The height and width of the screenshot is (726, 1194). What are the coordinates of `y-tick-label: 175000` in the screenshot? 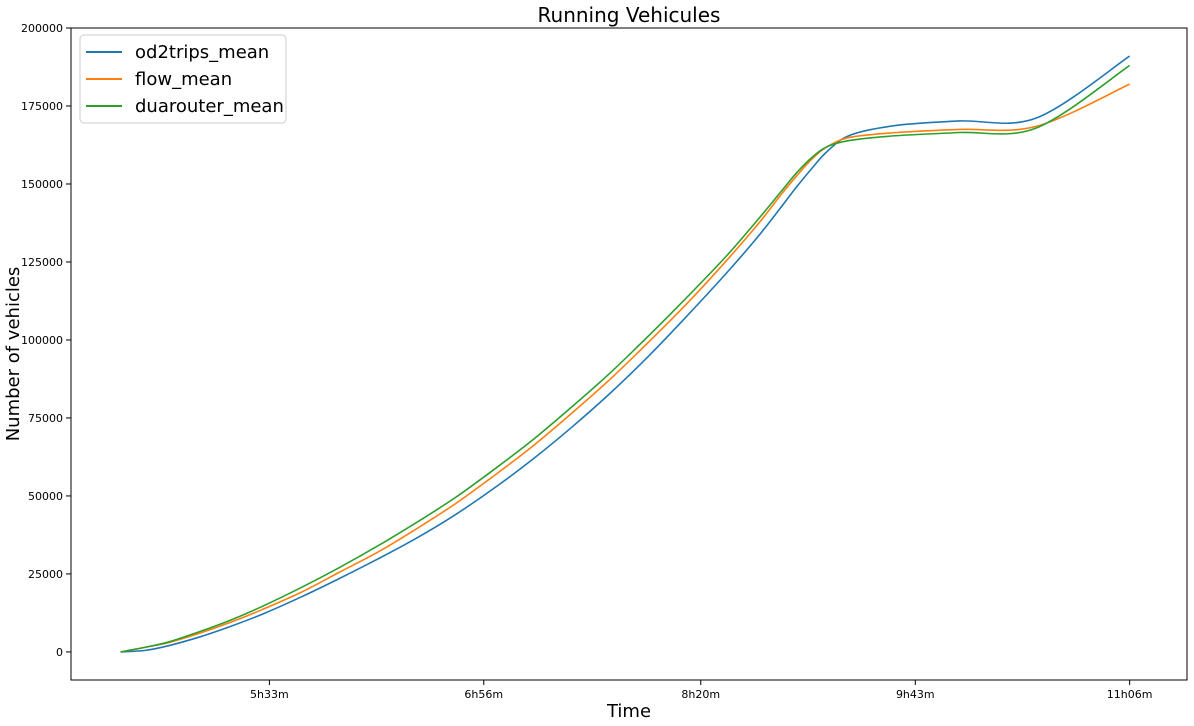 It's located at (42, 106).